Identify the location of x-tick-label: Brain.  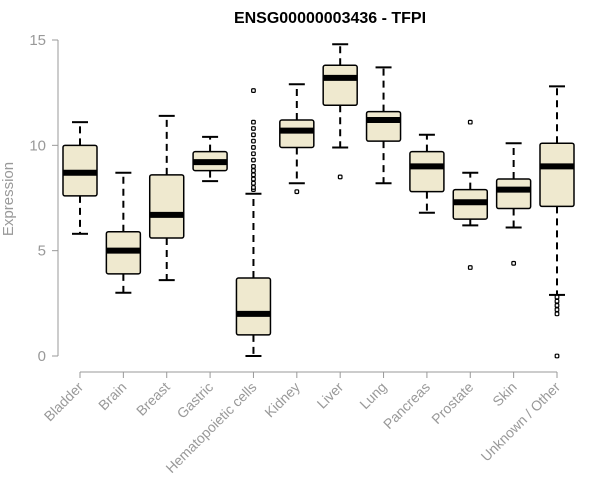
(112, 396).